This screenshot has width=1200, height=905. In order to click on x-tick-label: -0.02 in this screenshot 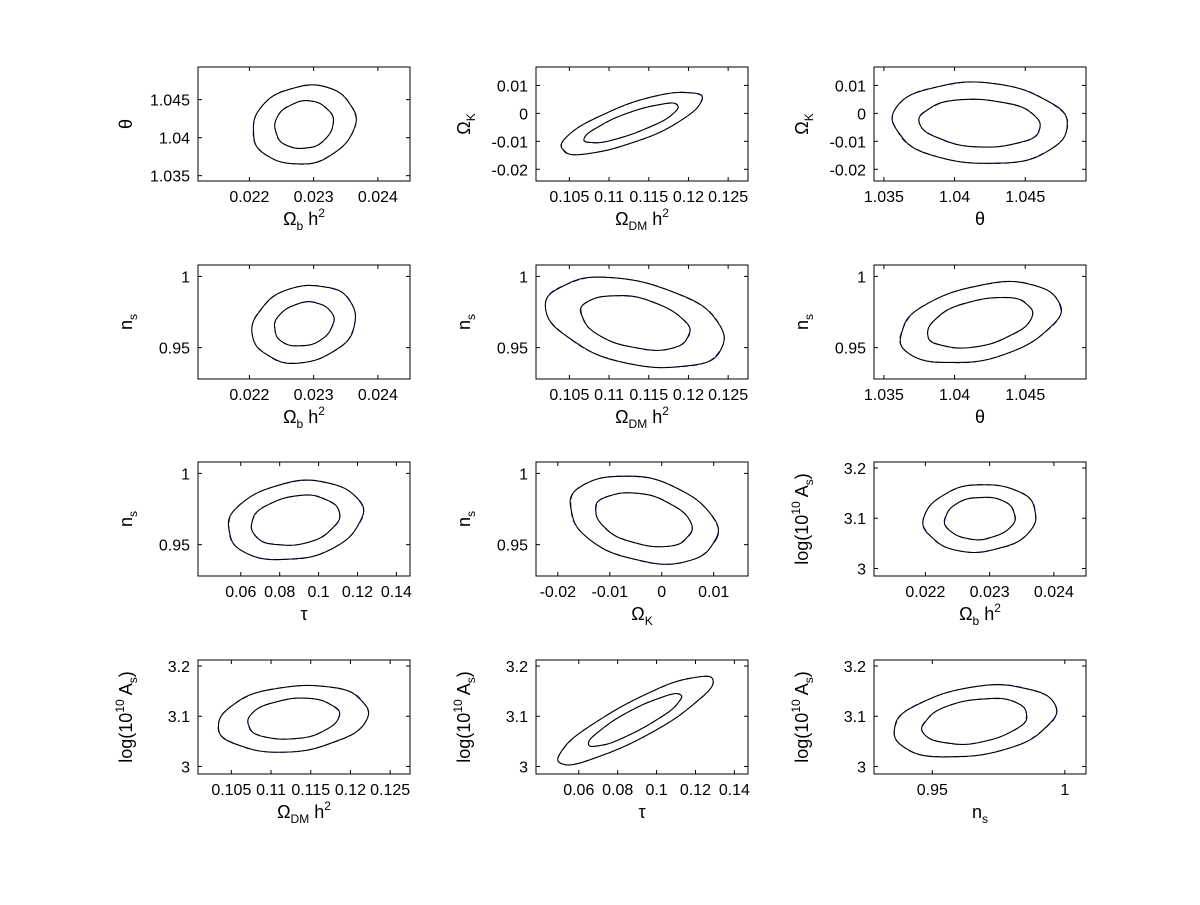, I will do `click(558, 592)`.